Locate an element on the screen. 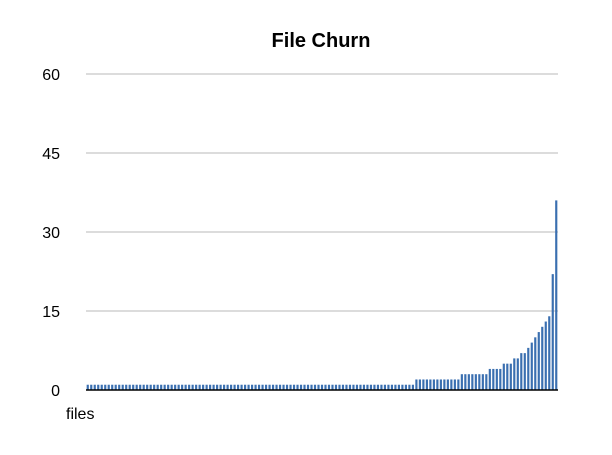 The image size is (612, 455). chart-title: File Churn is located at coordinates (321, 41).